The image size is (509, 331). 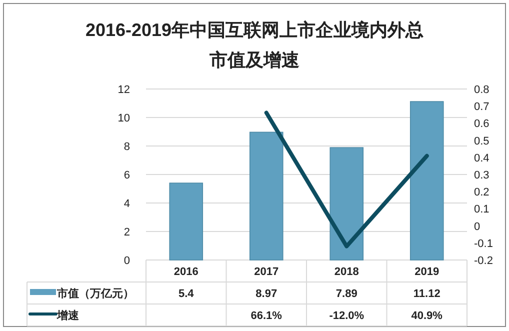 I want to click on y2-tick-label: 0.8, so click(x=482, y=90).